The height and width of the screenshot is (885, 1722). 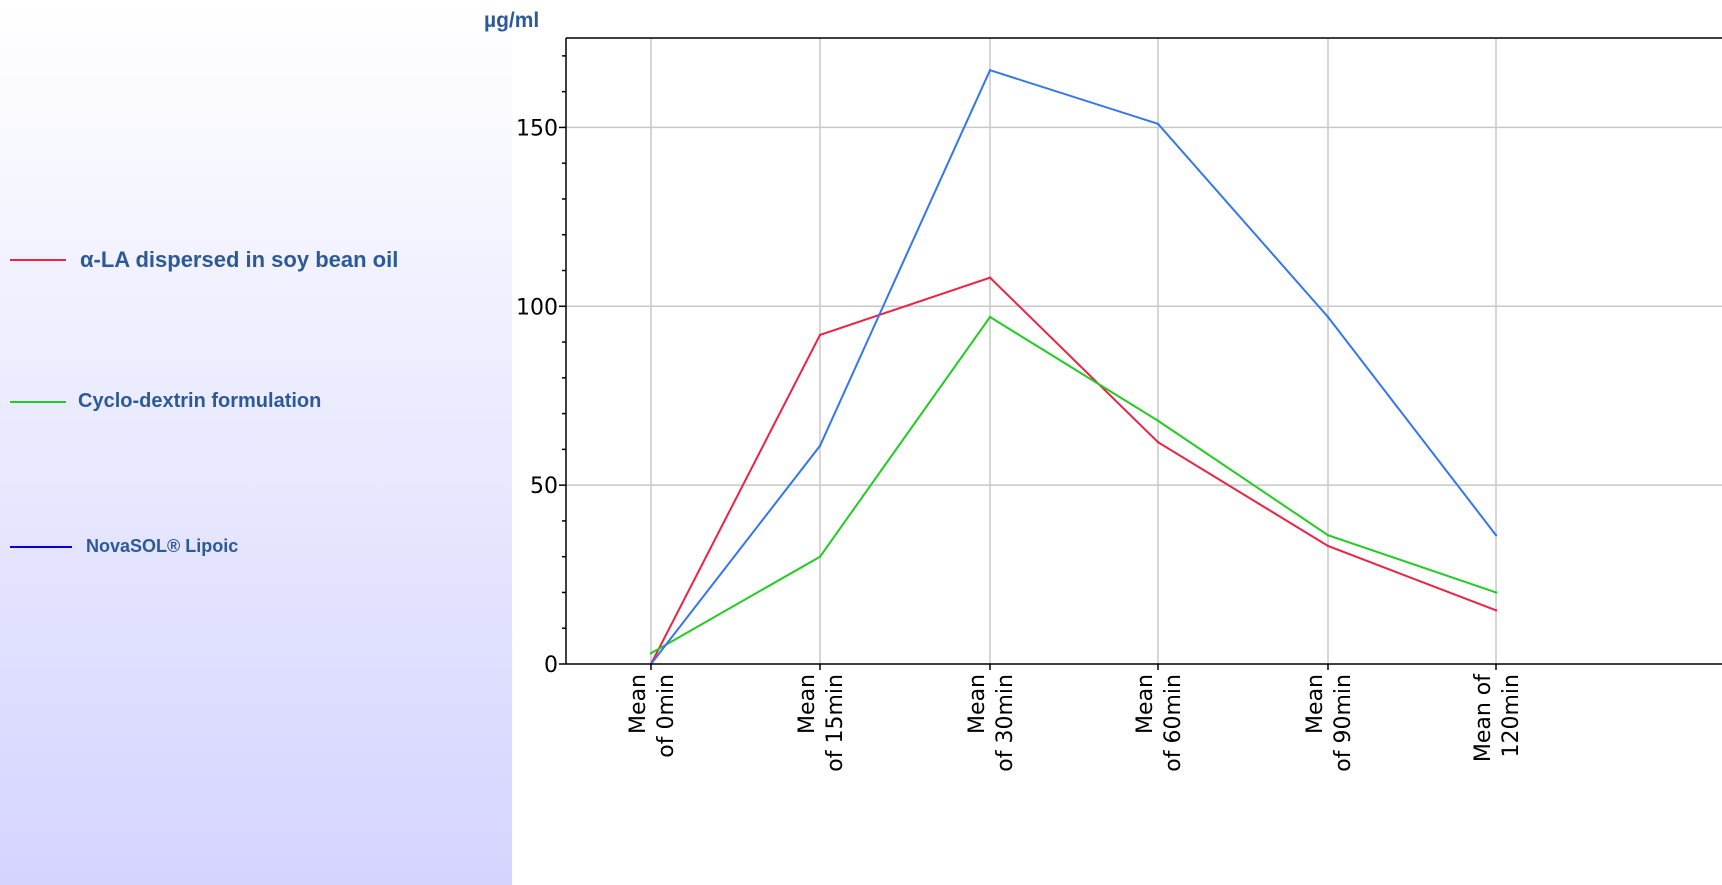 I want to click on legend-label-ala-soy: α-LA dispersed in soy bean oil, so click(x=239, y=259).